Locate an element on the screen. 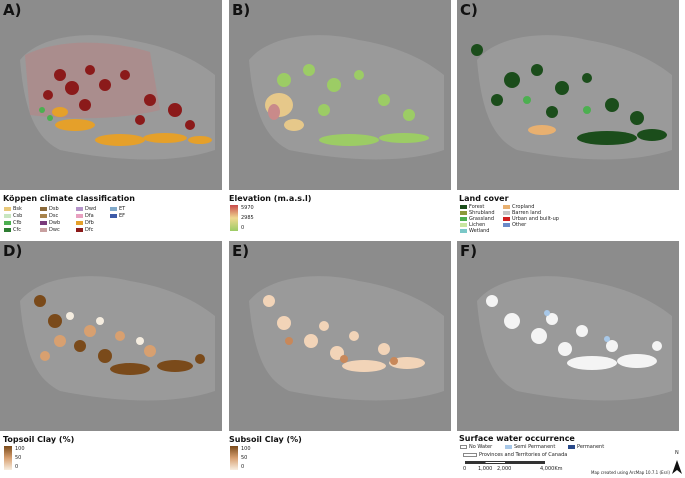 The width and height of the screenshot is (685, 478). koppen-legend-item: Dwb is located at coordinates (50, 223).